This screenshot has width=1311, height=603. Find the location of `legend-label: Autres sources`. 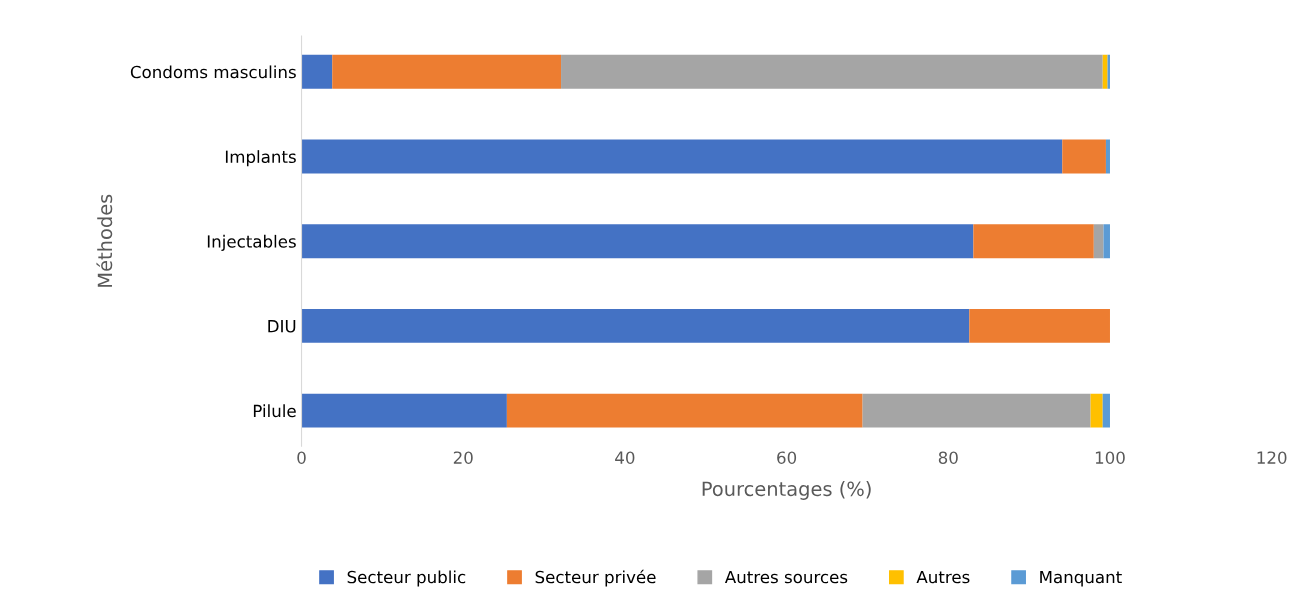

legend-label: Autres sources is located at coordinates (786, 577).